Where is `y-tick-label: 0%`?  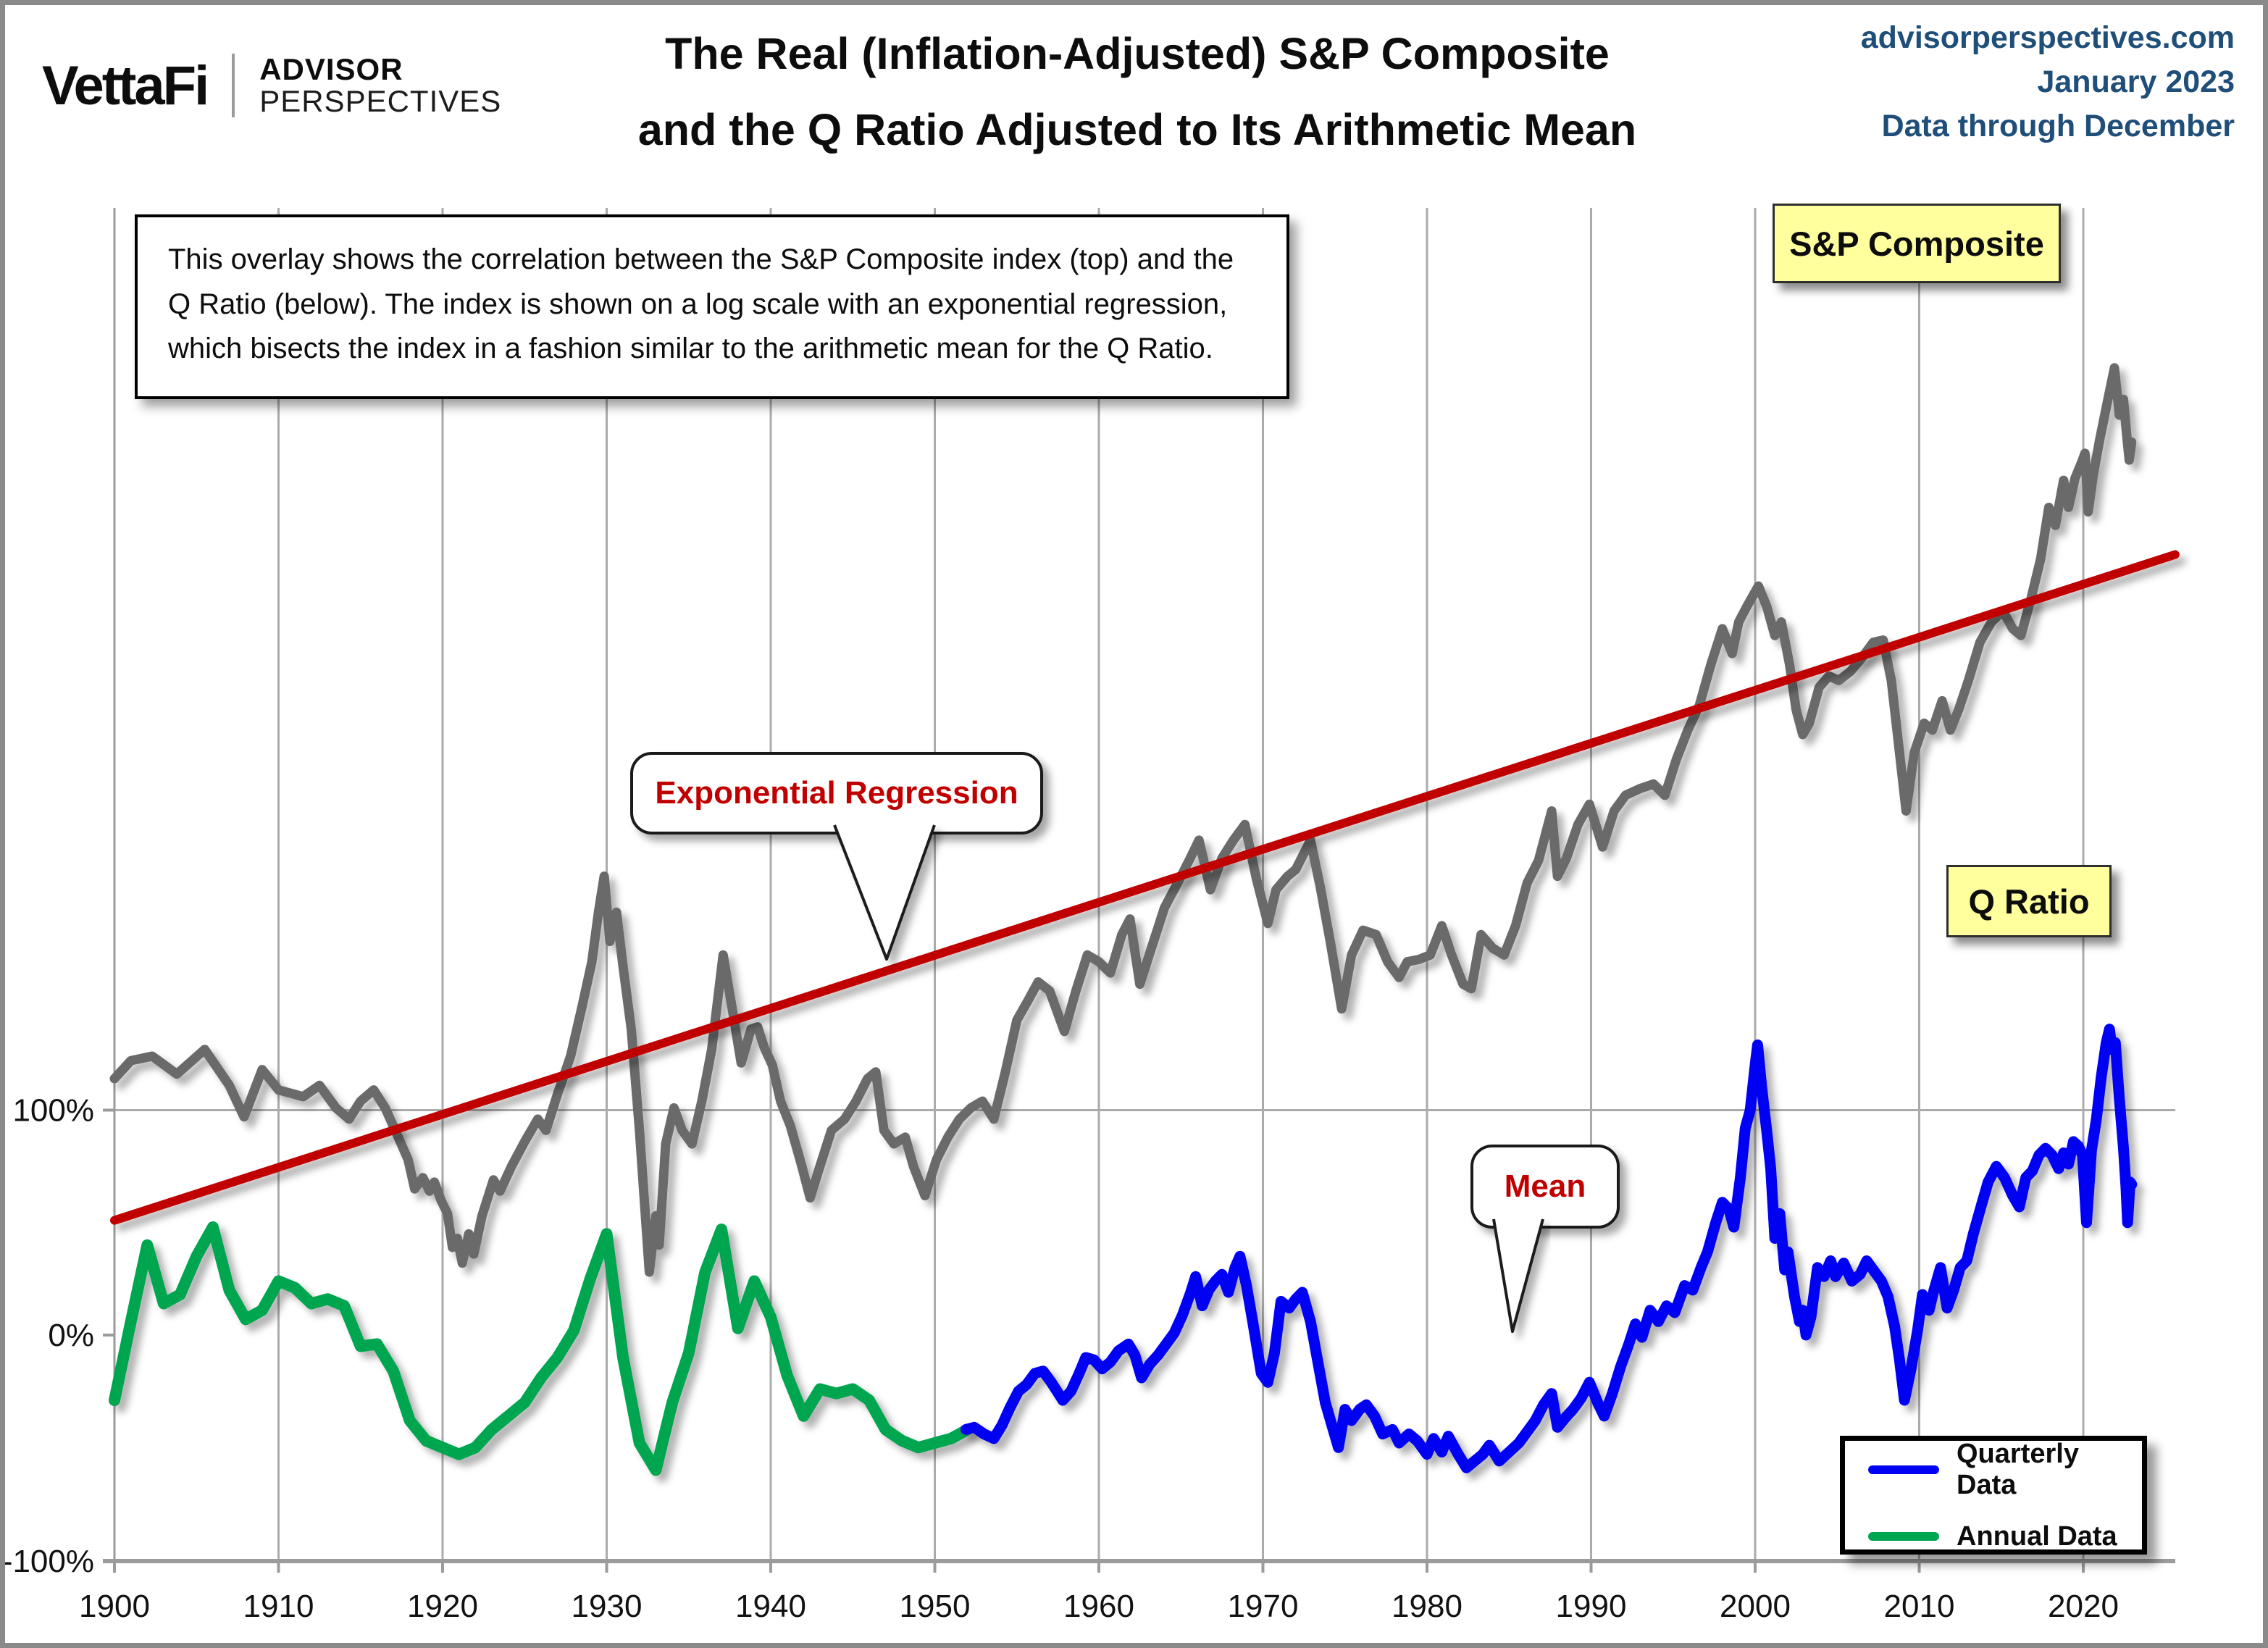 y-tick-label: 0% is located at coordinates (71, 1335).